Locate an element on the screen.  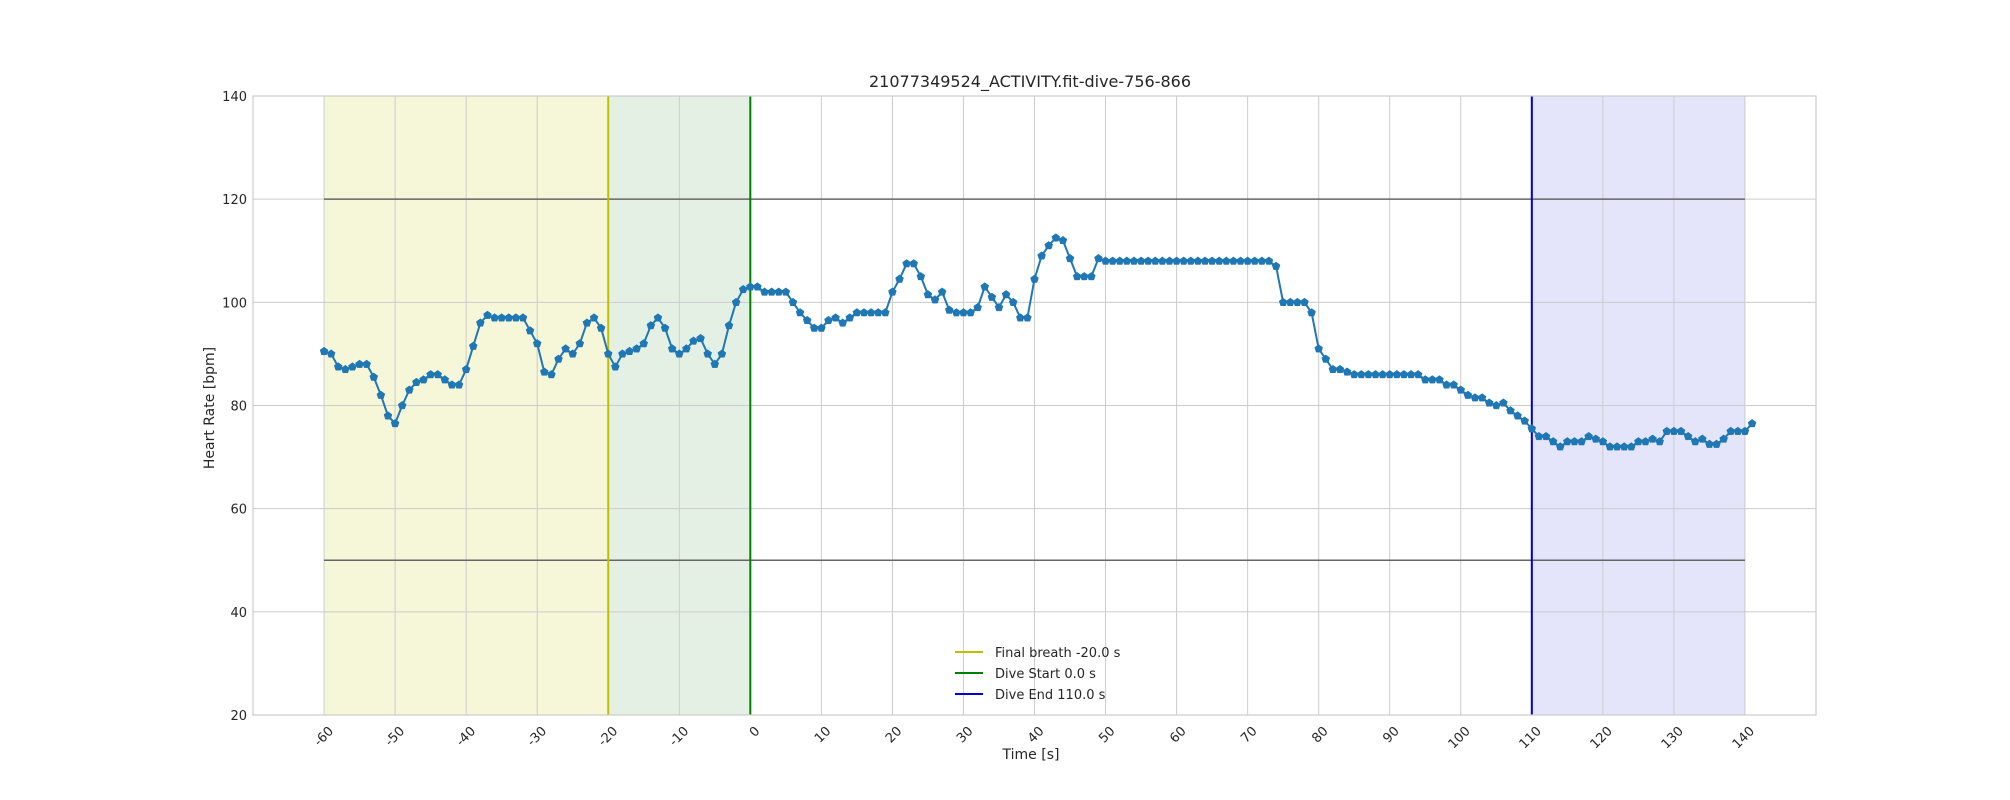
chart-title: 21077349524_ACTIVITY.fit-dive-756-866 is located at coordinates (1030, 82).